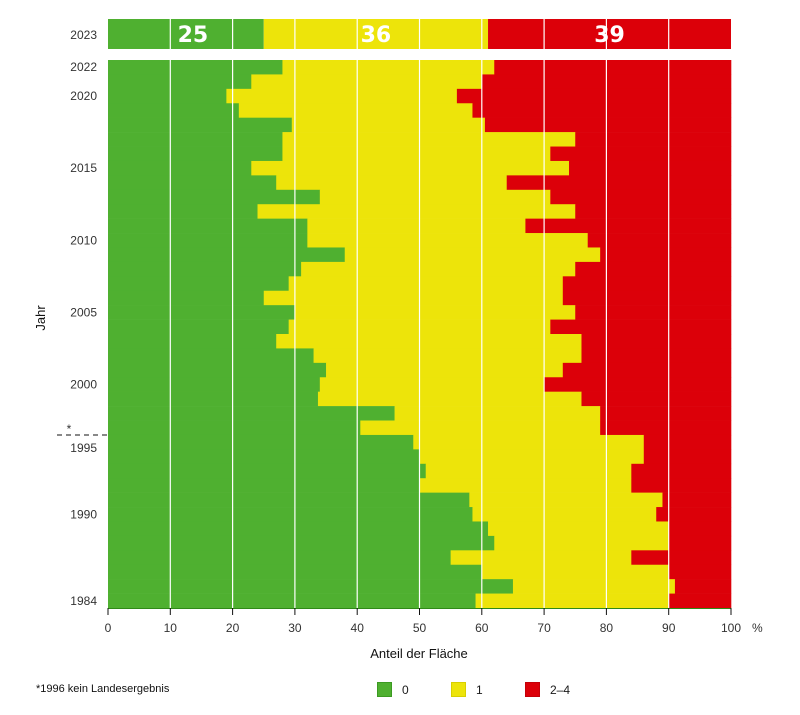  I want to click on bar-row-2018, so click(420, 125).